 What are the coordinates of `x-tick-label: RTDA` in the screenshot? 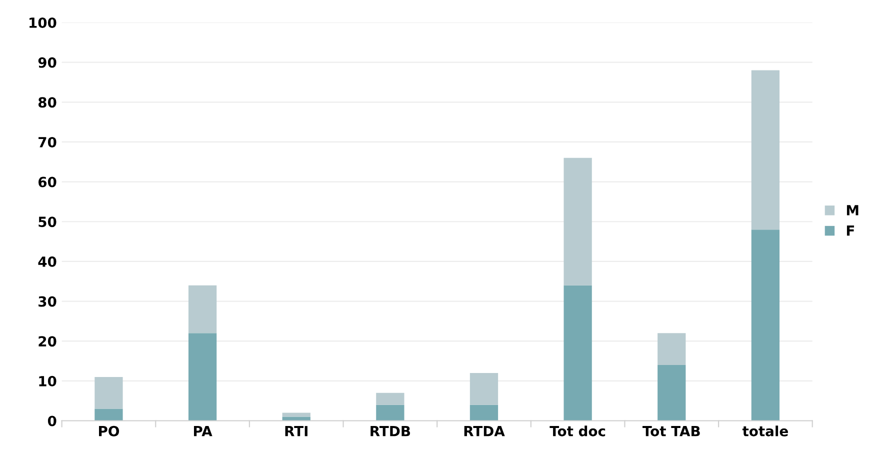 It's located at (484, 431).